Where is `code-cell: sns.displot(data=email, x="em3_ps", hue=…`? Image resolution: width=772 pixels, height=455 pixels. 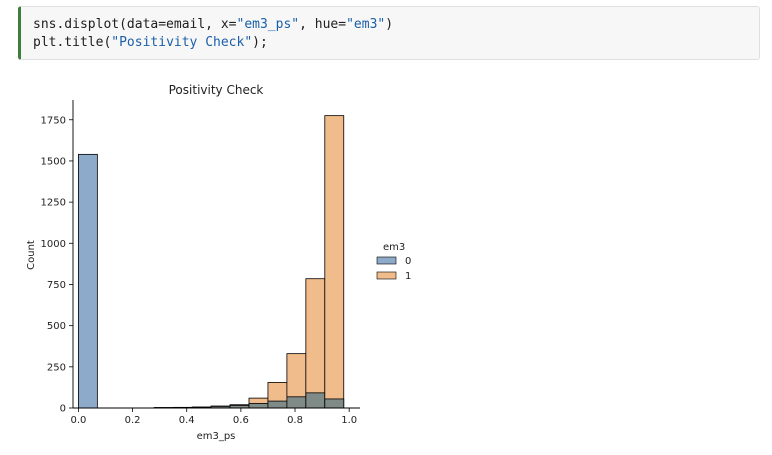
code-cell: sns.displot(data=email, x="em3_ps", hue=… is located at coordinates (389, 33).